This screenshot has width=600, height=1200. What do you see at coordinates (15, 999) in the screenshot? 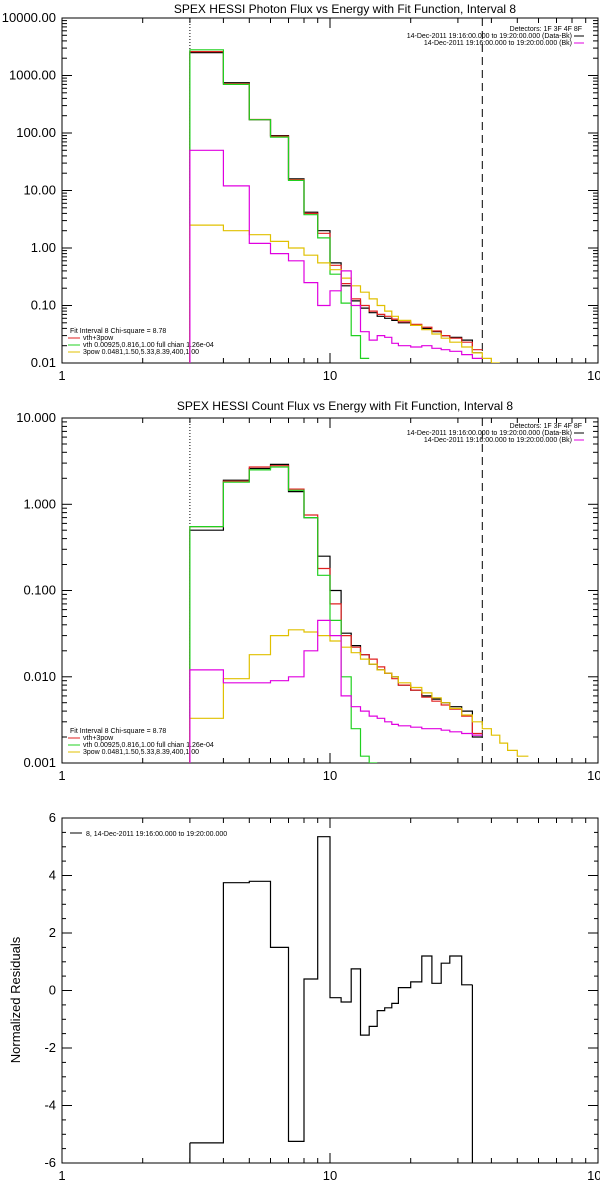
I see `residuals-y-axis-label: Normalized Residuals` at bounding box center [15, 999].